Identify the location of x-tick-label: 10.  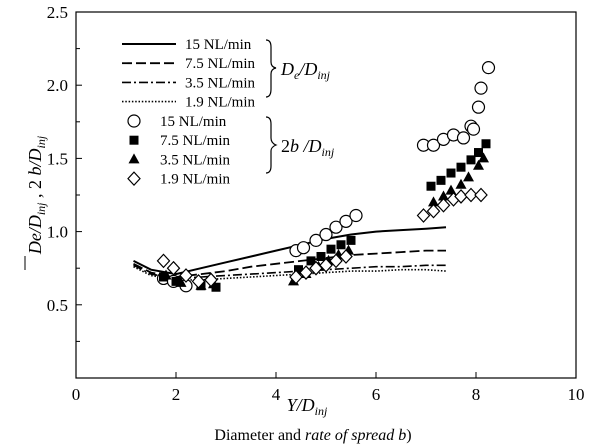
(576, 394).